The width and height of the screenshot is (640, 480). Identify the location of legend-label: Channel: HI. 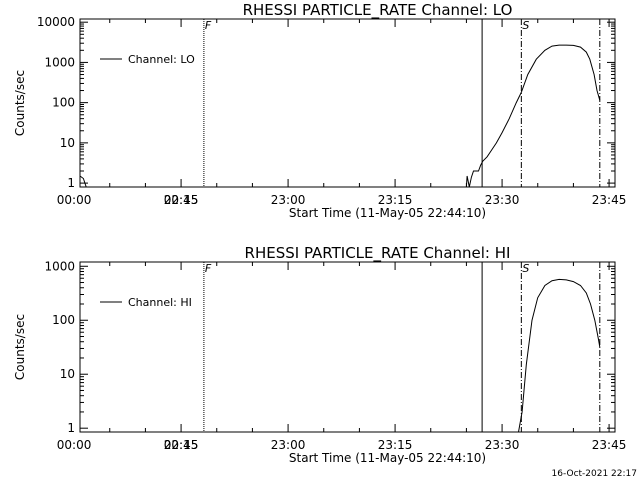
(160, 302).